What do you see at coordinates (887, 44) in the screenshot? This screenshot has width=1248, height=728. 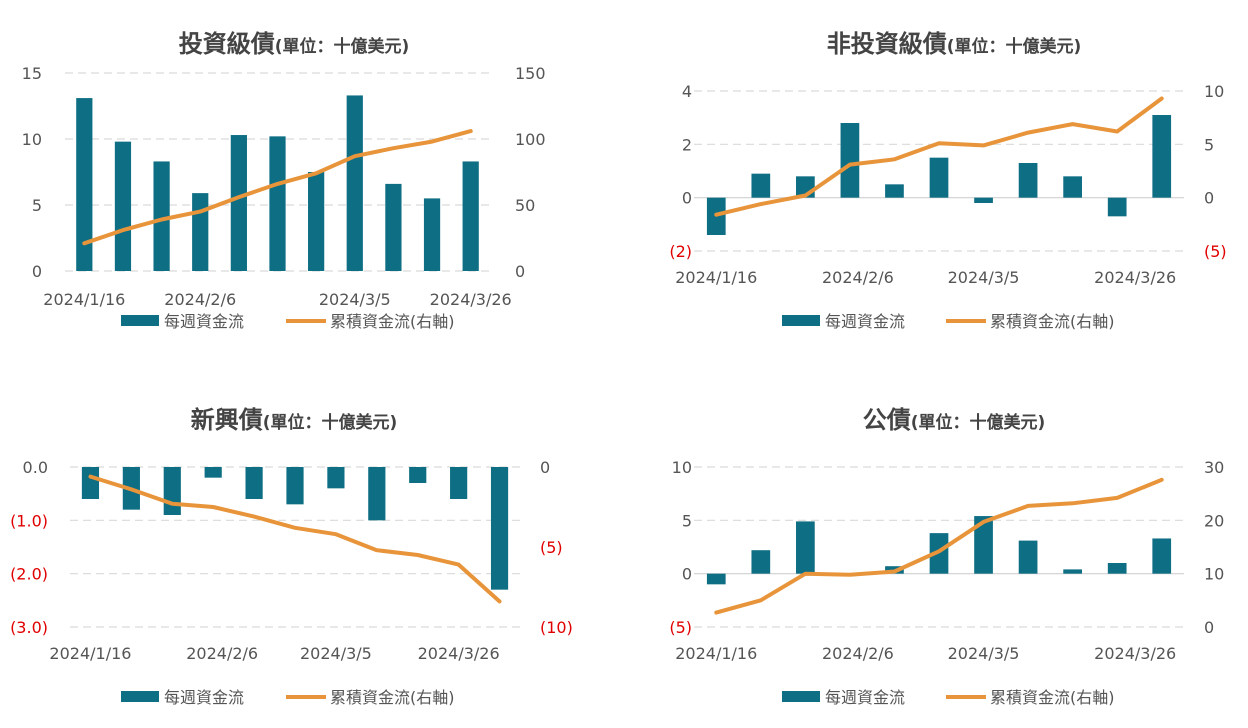 I see `chart-title: 非投資級債` at bounding box center [887, 44].